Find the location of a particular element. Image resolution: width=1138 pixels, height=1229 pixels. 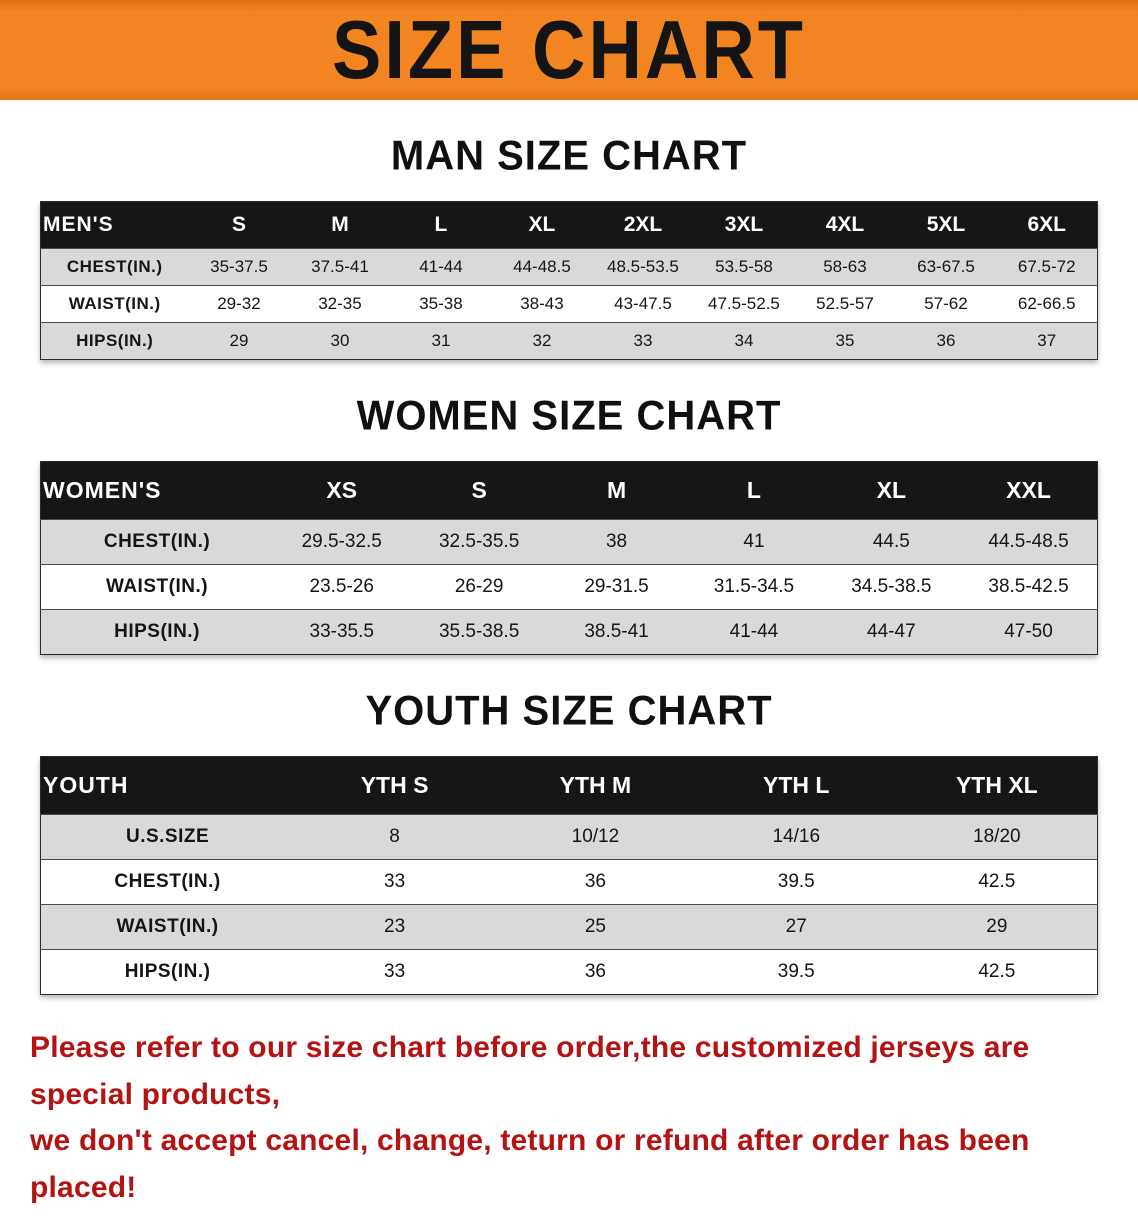

header-row: MEN'S S M L XL 2XL 3XL 4XL 5XL 6XL is located at coordinates (569, 225).